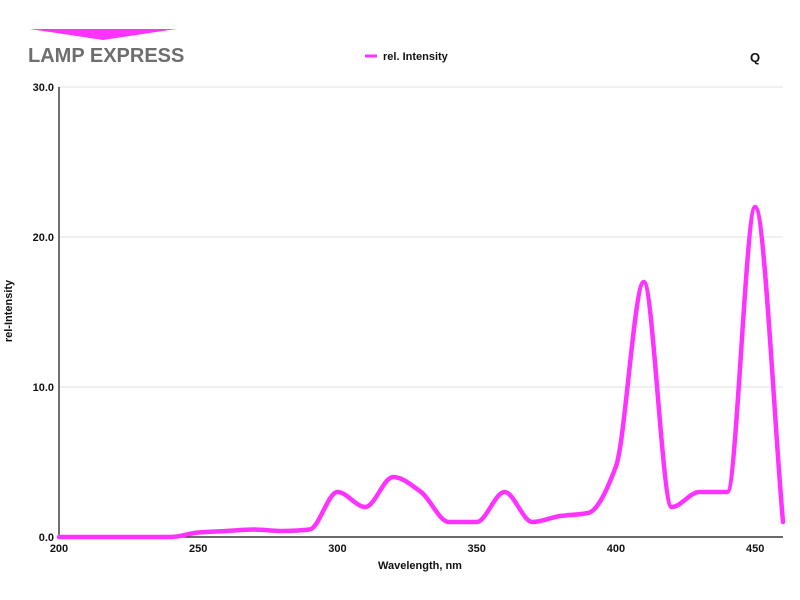 This screenshot has width=800, height=600. I want to click on x-tick-label: 450, so click(755, 549).